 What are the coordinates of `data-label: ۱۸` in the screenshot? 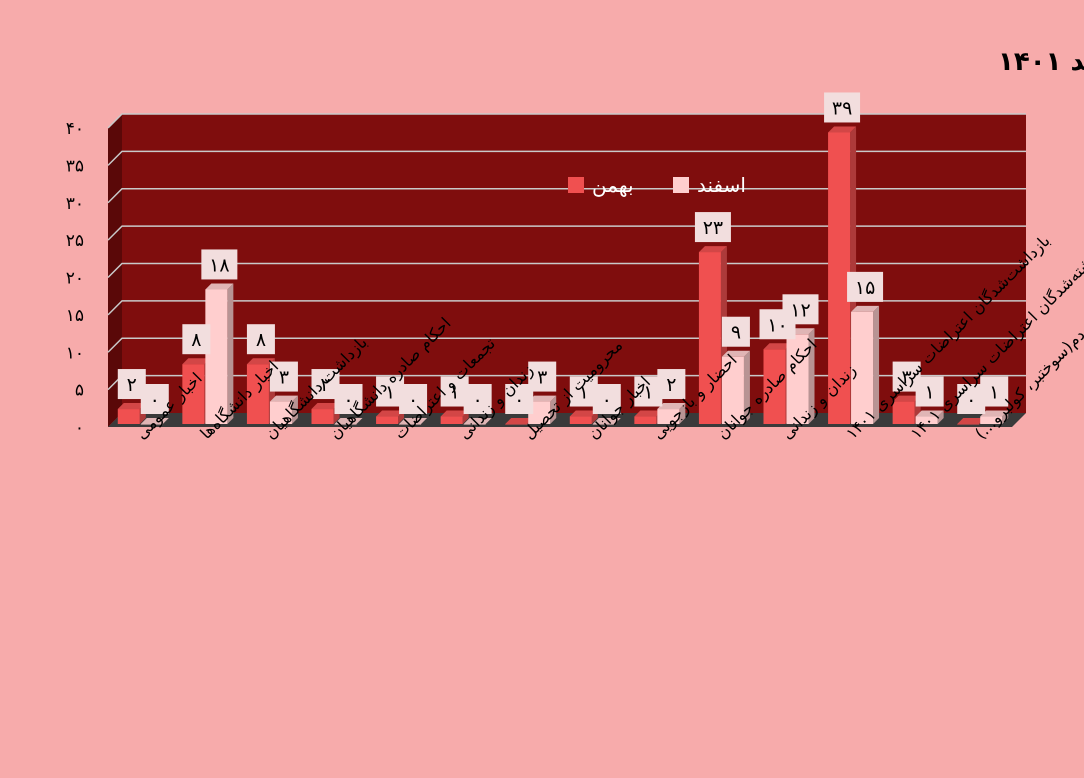 It's located at (219, 265).